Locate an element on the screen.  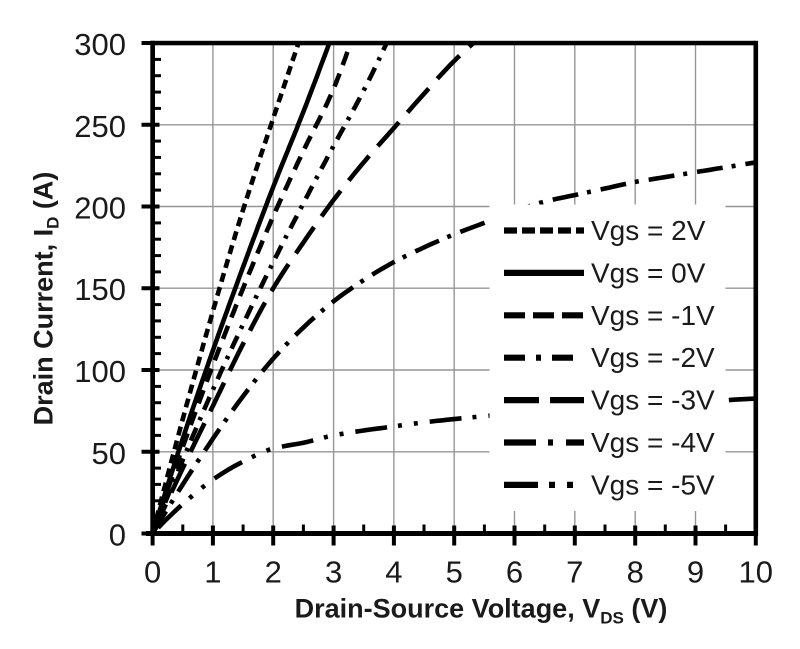
svg-text: Vgs = 2V is located at coordinates (648, 230).